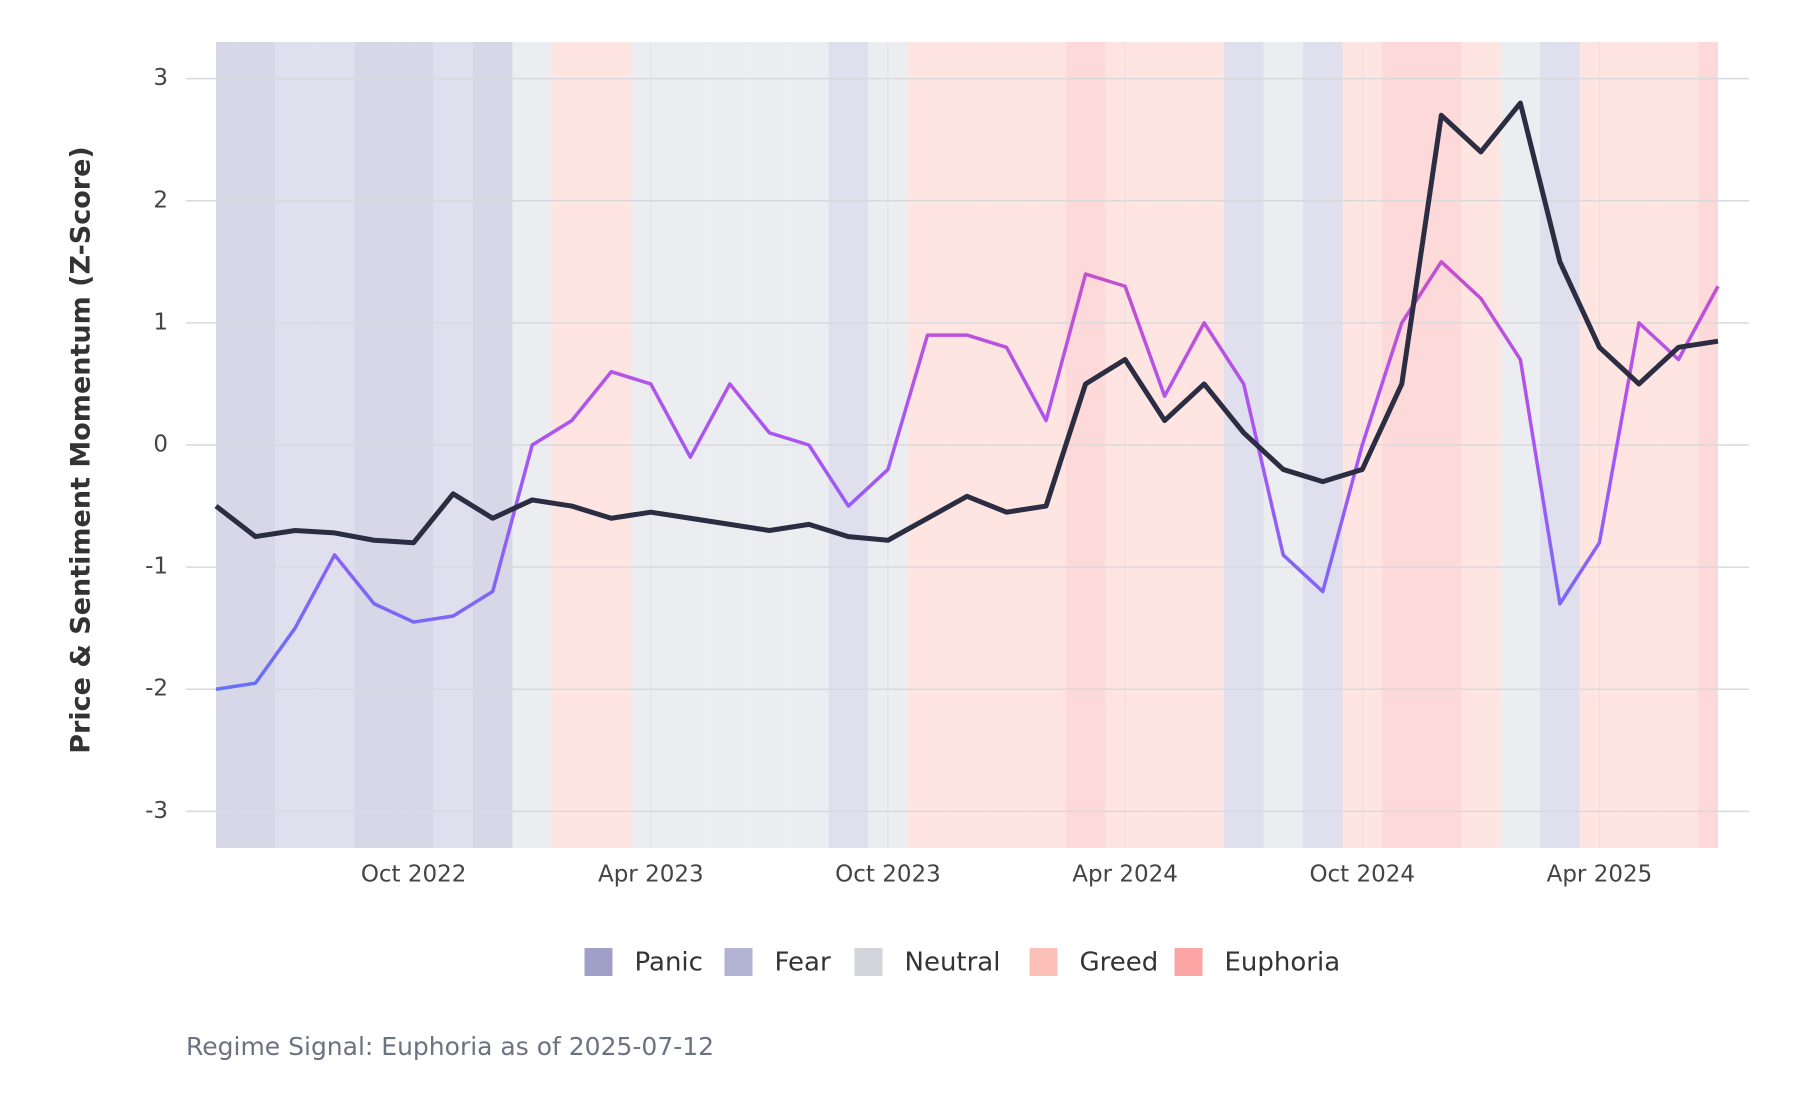  What do you see at coordinates (156, 567) in the screenshot?
I see `y-tick-label: -1` at bounding box center [156, 567].